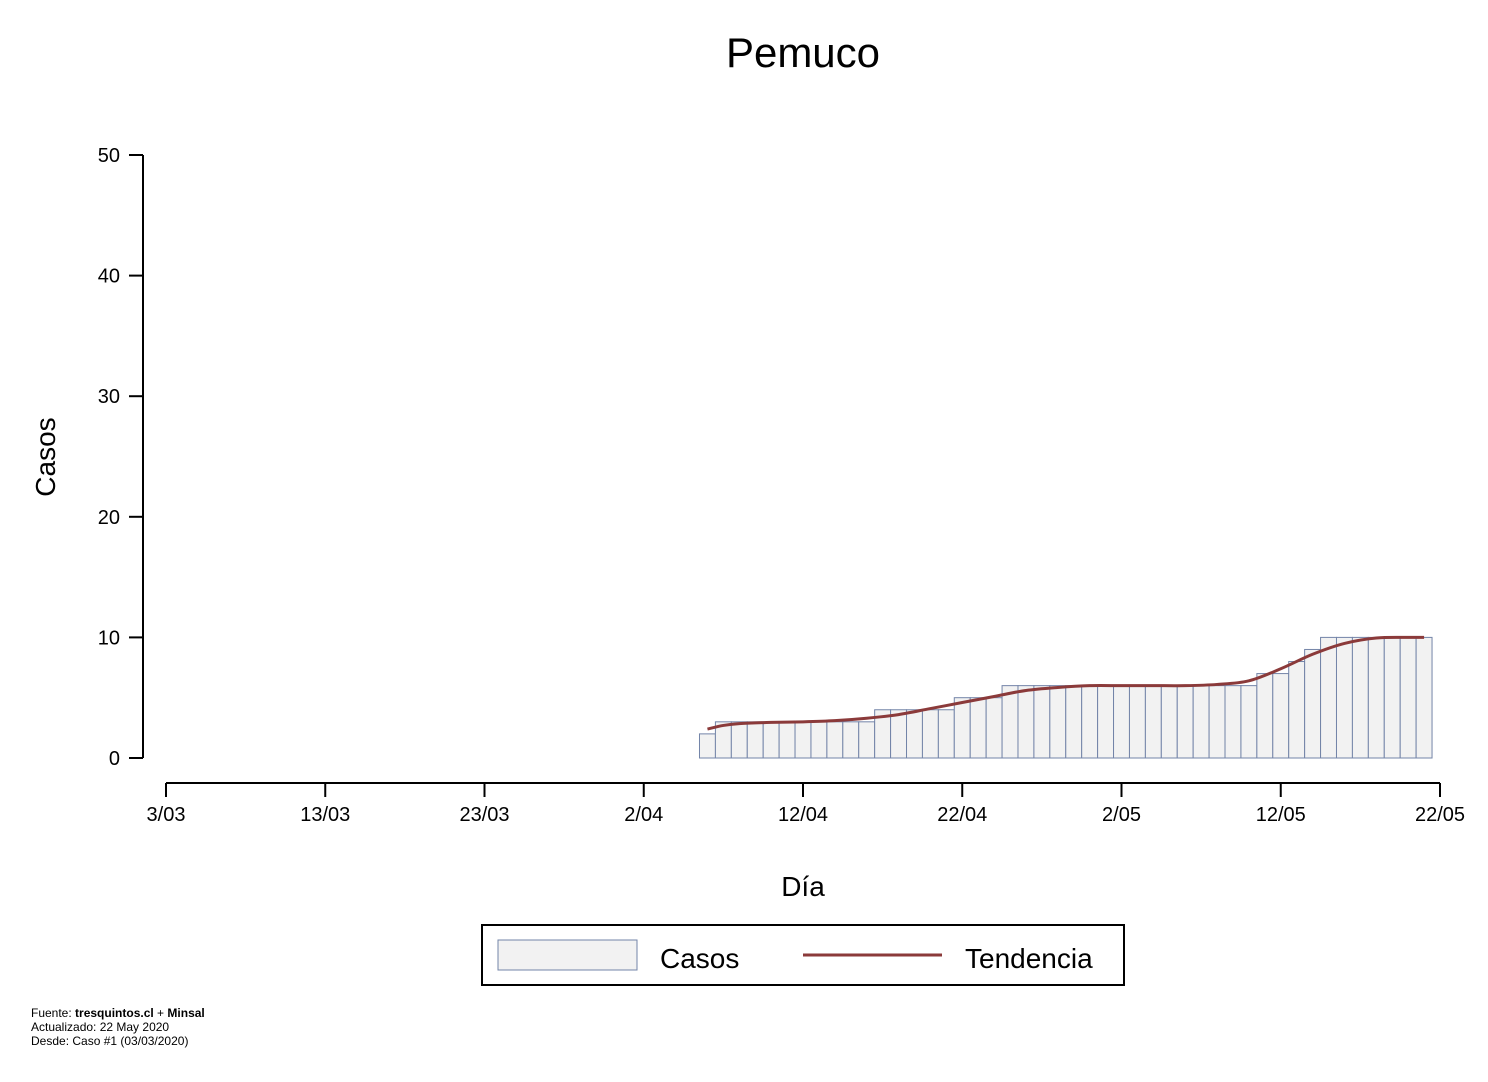 The width and height of the screenshot is (1488, 1082). Describe the element at coordinates (803, 52) in the screenshot. I see `chart-title: Pemuco` at that location.